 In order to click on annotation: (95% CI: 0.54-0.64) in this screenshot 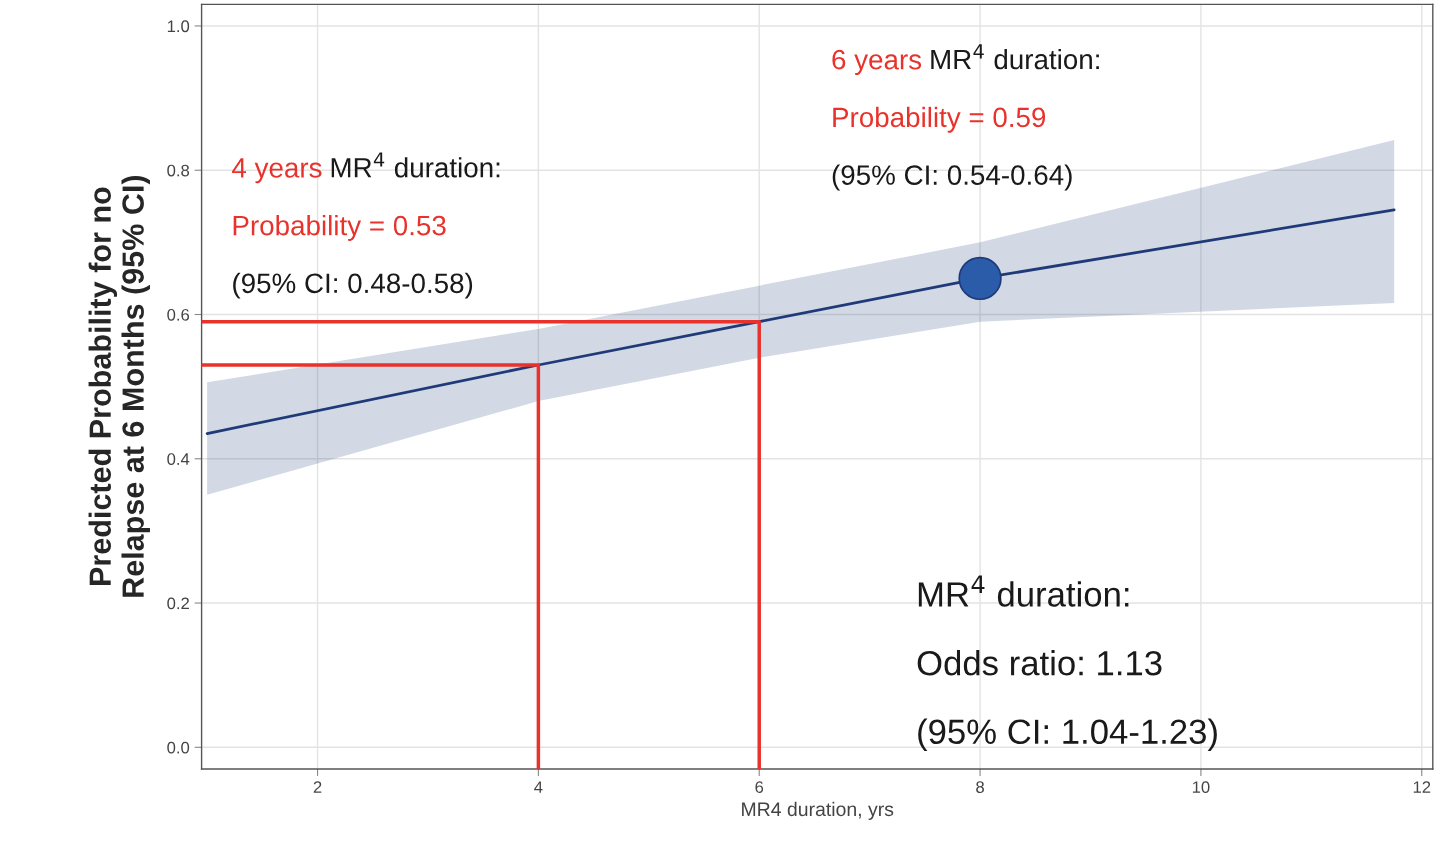, I will do `click(952, 177)`.